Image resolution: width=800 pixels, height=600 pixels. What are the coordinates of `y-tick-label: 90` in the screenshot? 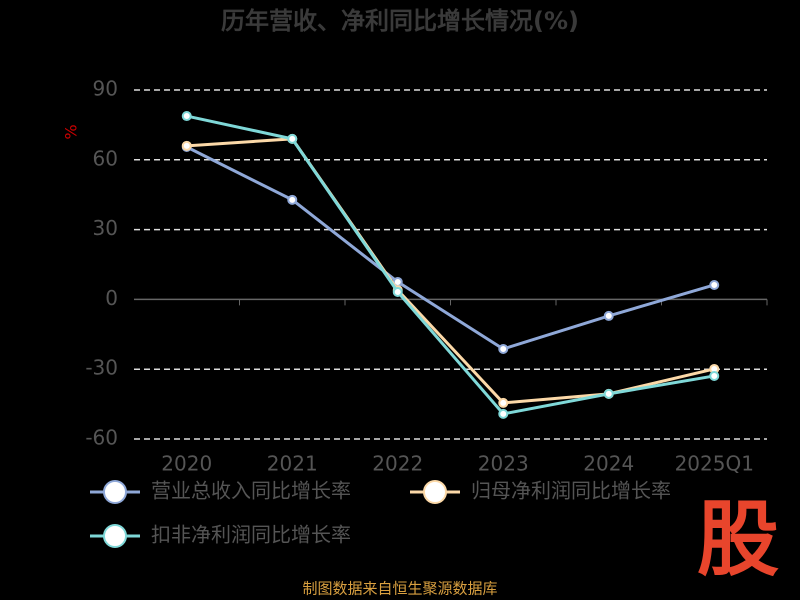 It's located at (105, 89).